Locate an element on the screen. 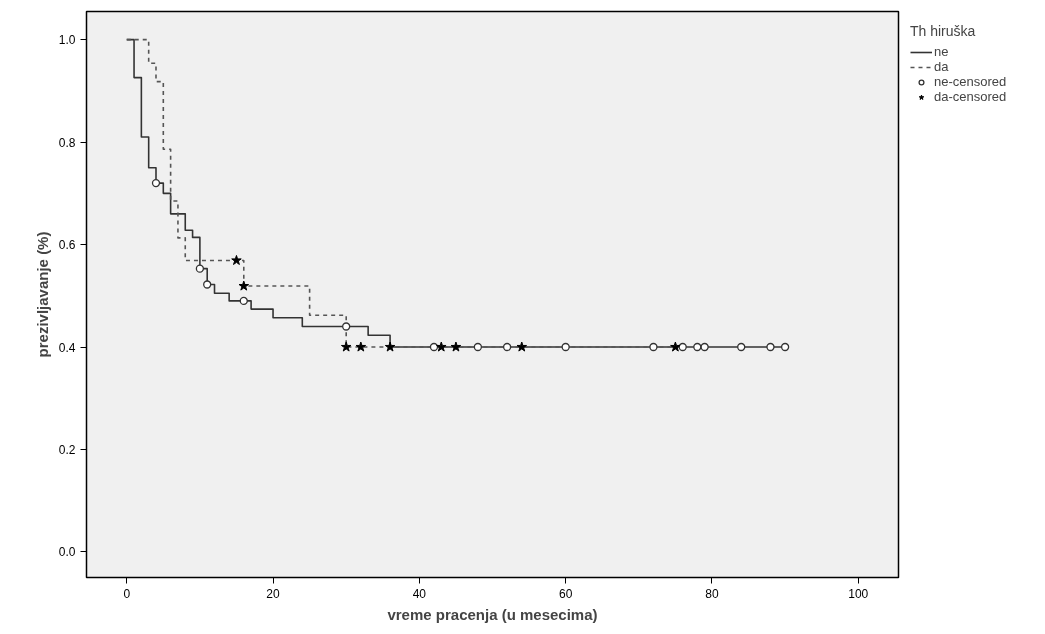 The width and height of the screenshot is (1045, 634). x-tick-label: 100 is located at coordinates (858, 593).